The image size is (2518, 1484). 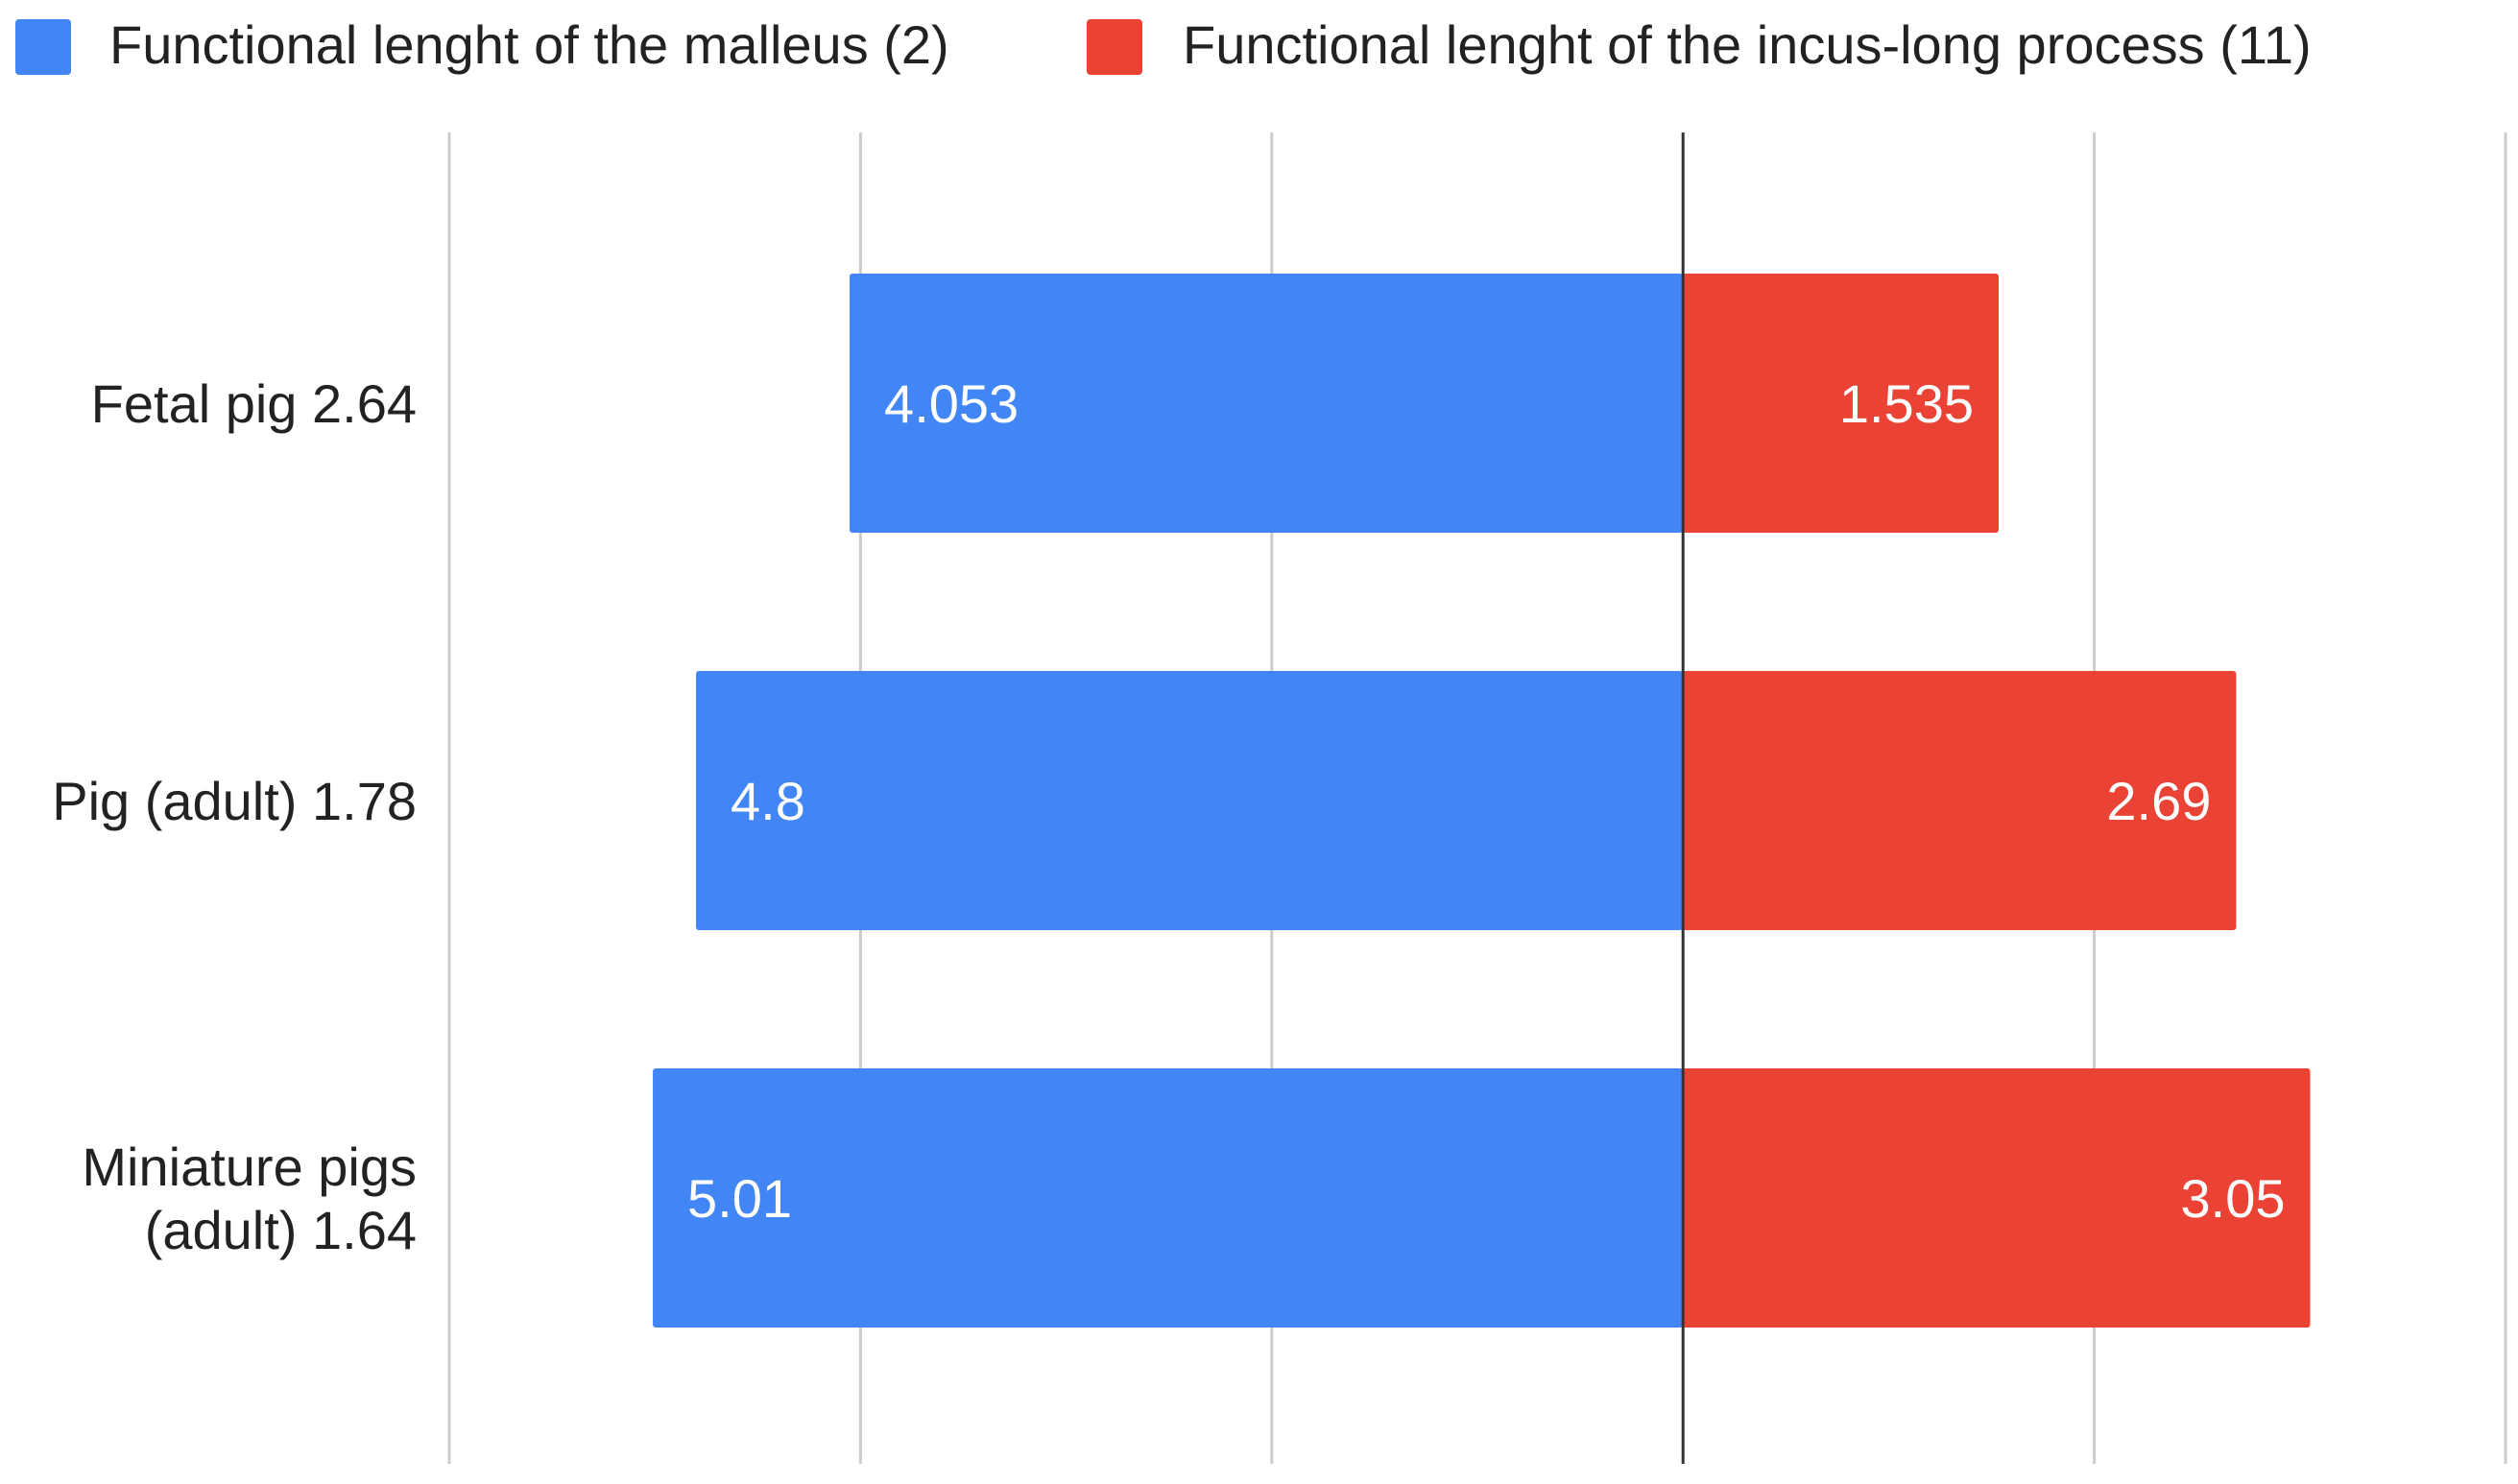 I want to click on category-label: Pig (adult) 1.78, so click(x=234, y=801).